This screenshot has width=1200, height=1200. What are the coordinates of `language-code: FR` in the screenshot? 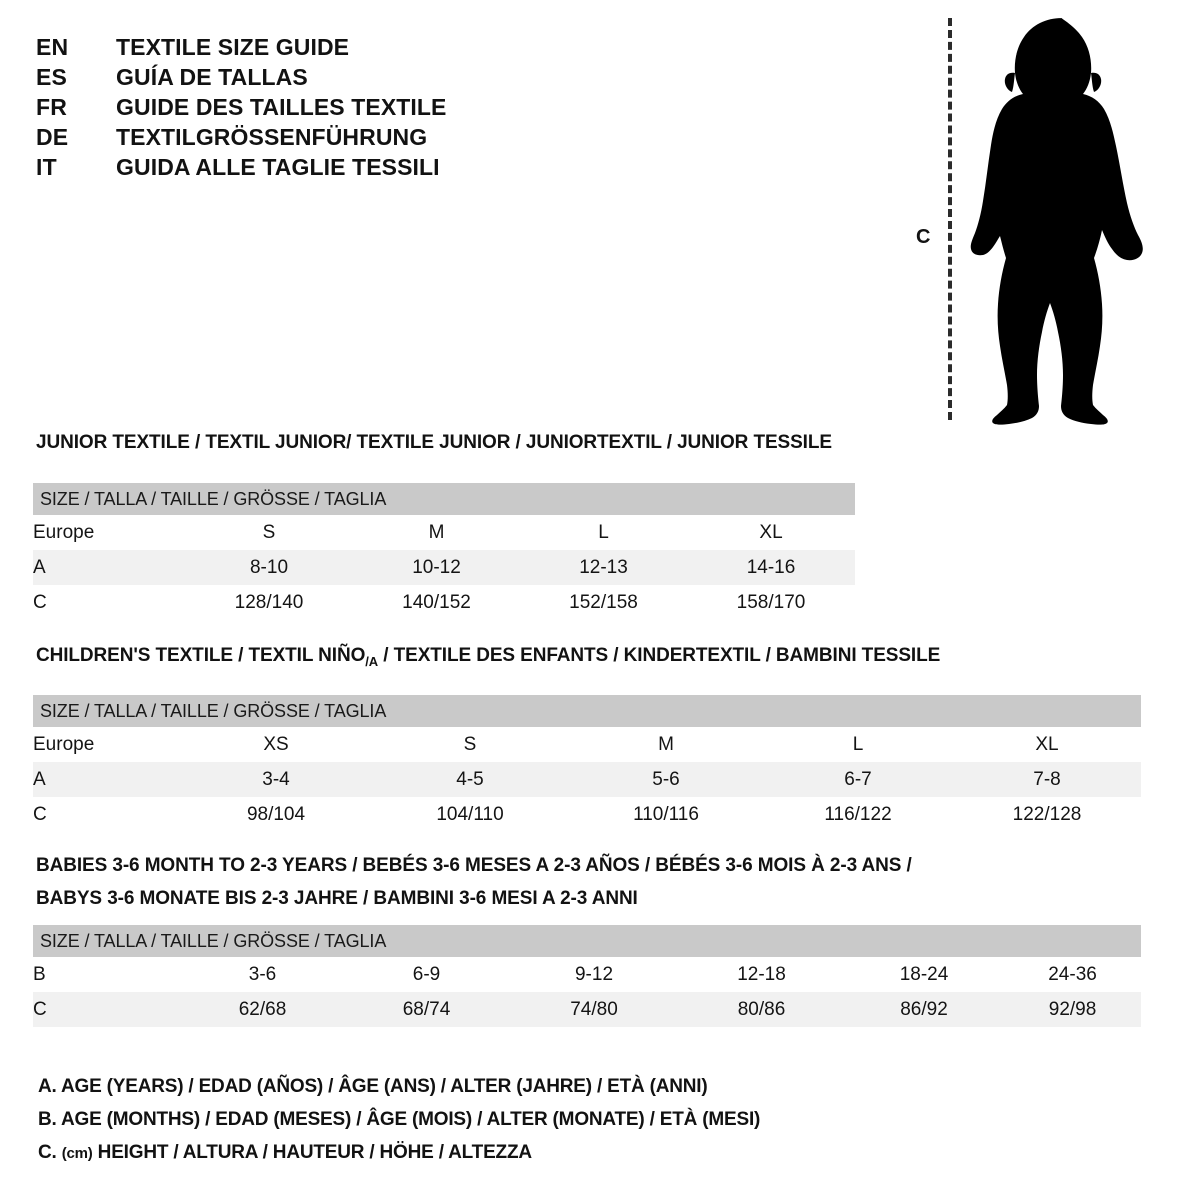 It's located at (52, 107).